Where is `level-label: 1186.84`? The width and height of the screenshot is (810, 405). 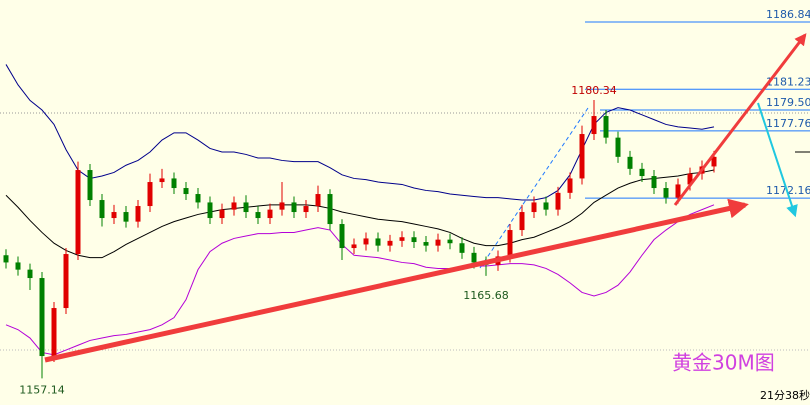
level-label: 1186.84 is located at coordinates (788, 14).